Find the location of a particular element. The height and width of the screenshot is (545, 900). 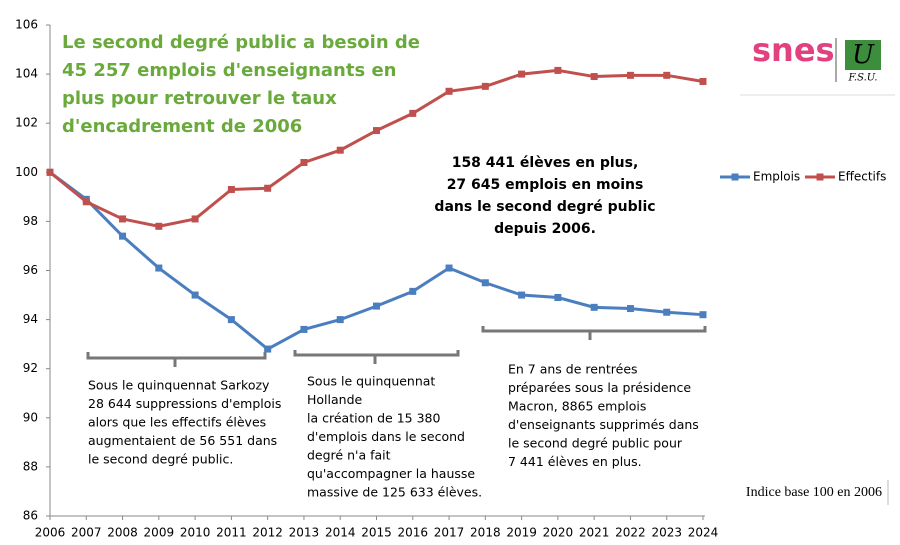

y-tick-label: 98 is located at coordinates (30, 221).